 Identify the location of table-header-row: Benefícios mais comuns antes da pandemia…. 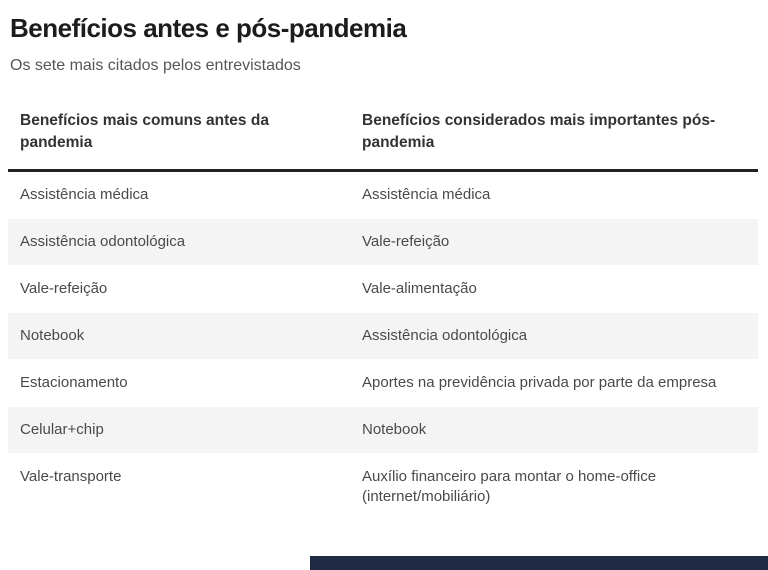
(383, 141).